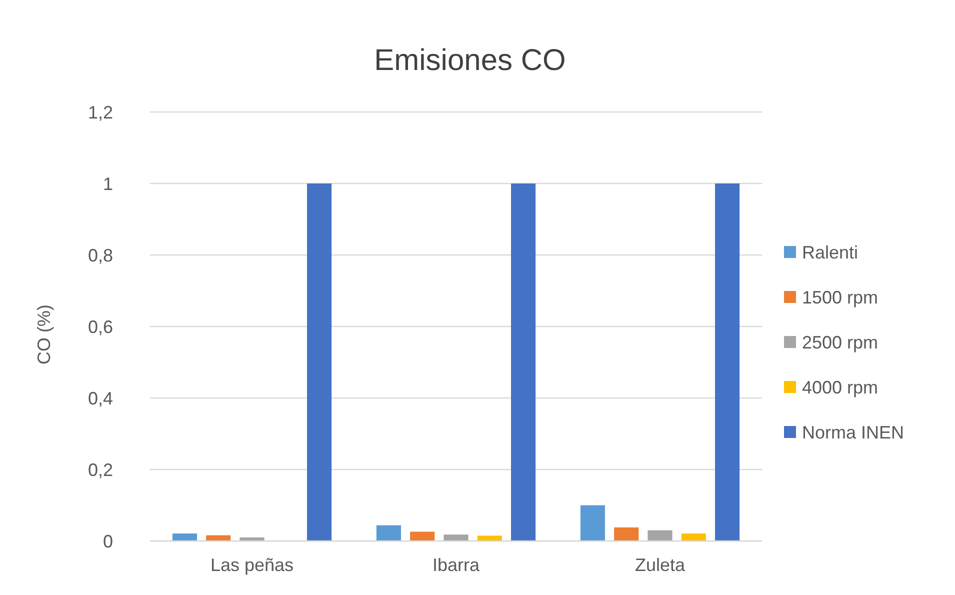 The image size is (955, 595). What do you see at coordinates (660, 565) in the screenshot?
I see `x-tick-label: Zuleta` at bounding box center [660, 565].